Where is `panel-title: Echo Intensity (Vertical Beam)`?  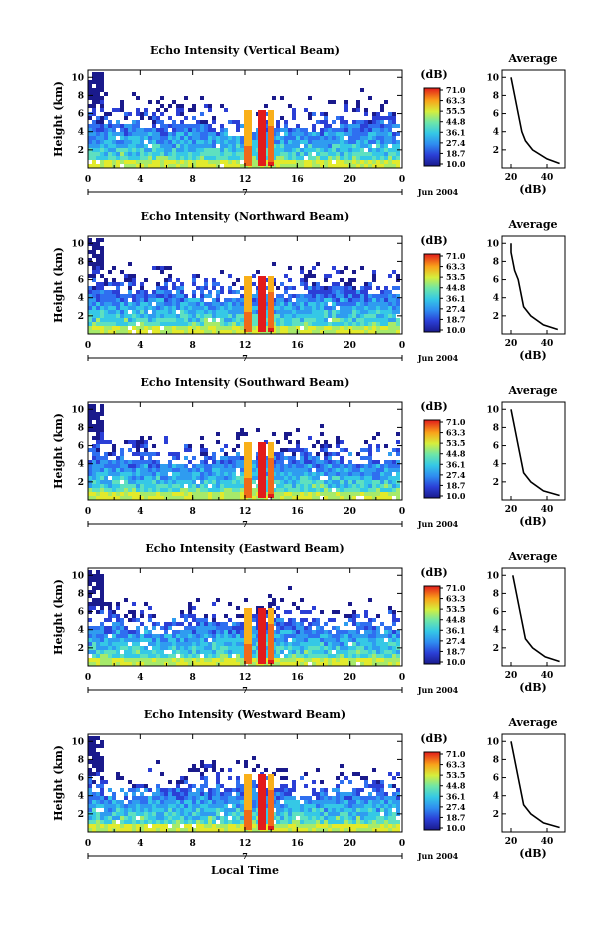 panel-title: Echo Intensity (Vertical Beam) is located at coordinates (245, 50).